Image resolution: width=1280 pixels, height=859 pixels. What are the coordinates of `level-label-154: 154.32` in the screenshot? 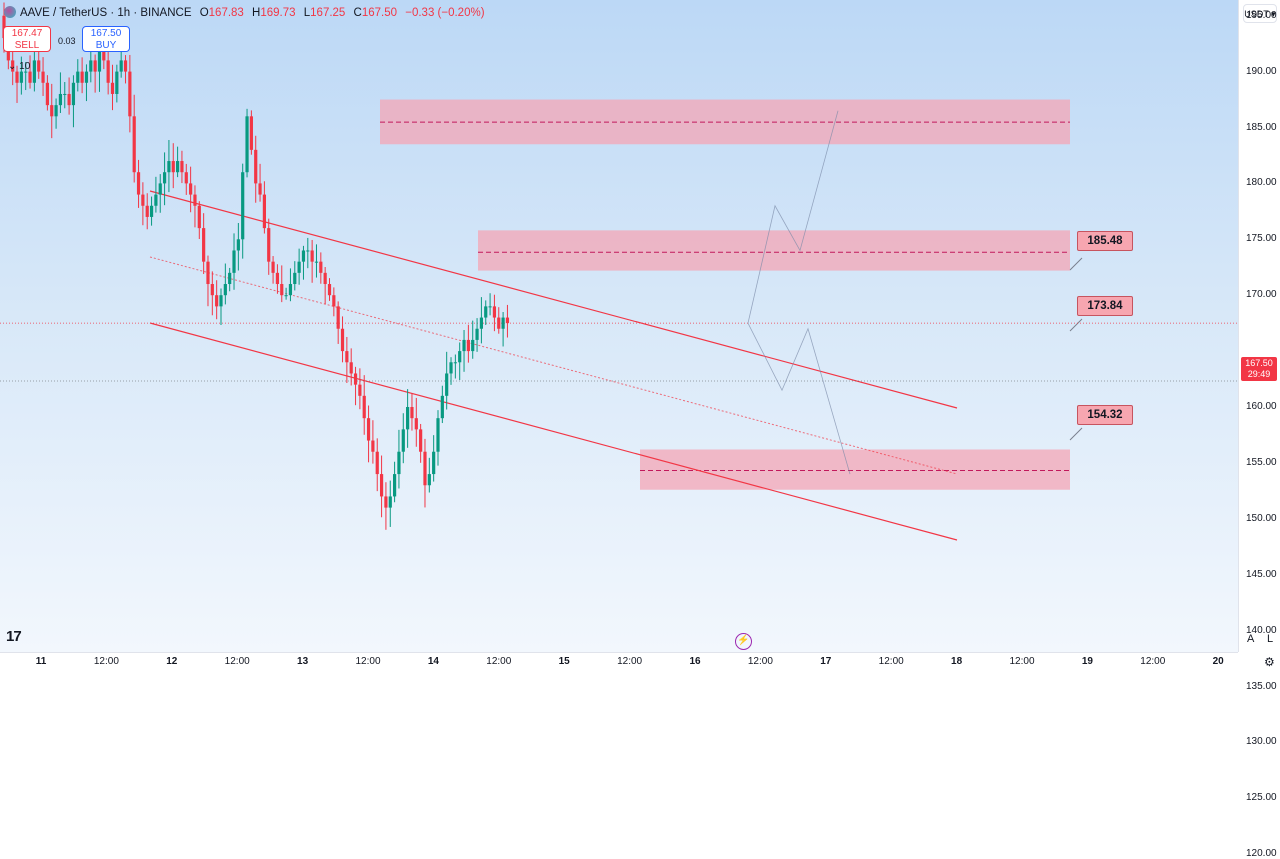 It's located at (1105, 415).